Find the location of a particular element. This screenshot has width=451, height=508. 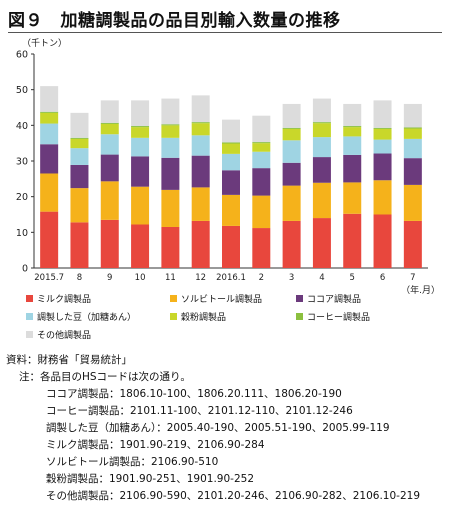

y-tick-label: 10 is located at coordinates (22, 233).